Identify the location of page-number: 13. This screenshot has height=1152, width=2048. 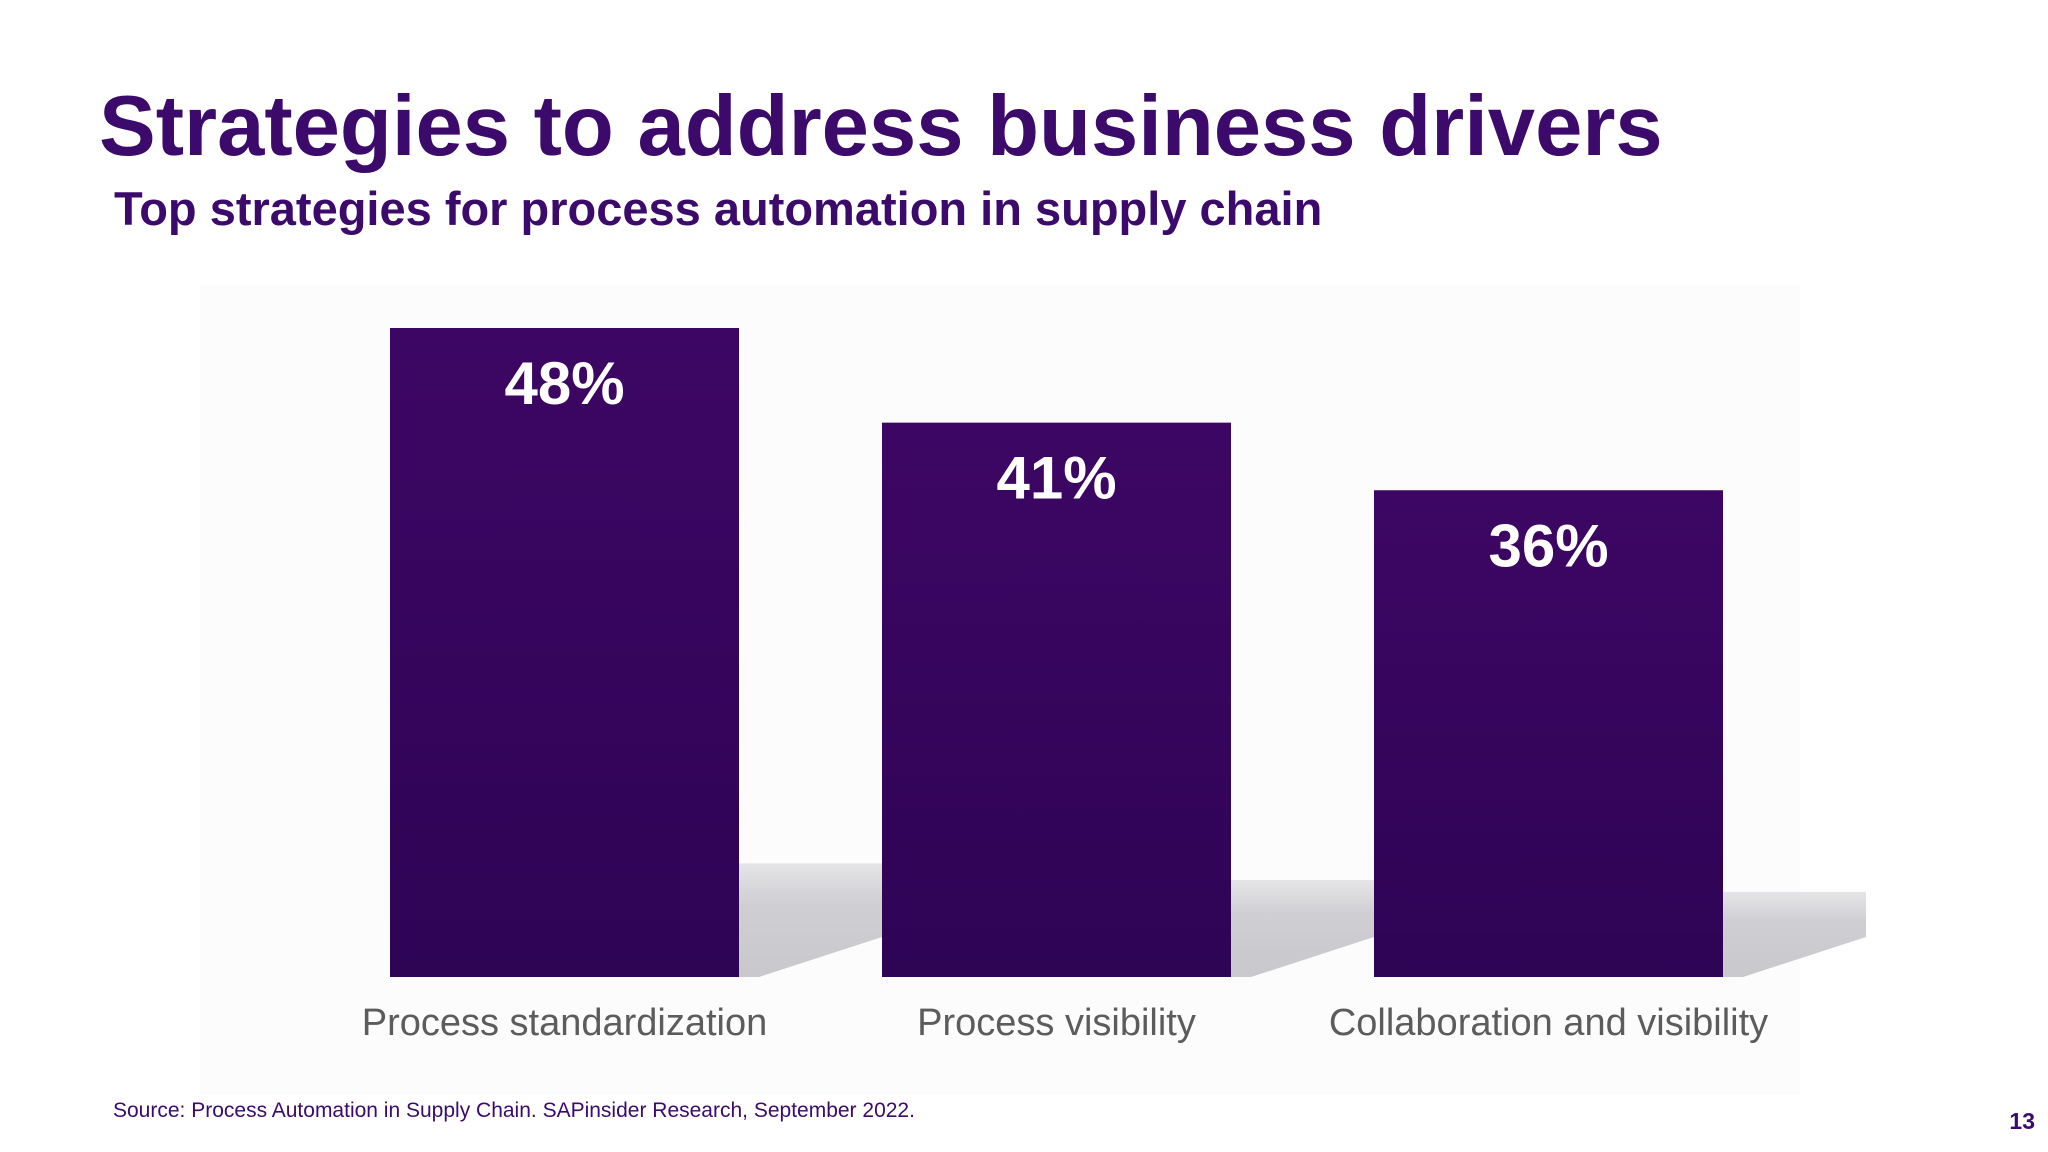
(2022, 1121).